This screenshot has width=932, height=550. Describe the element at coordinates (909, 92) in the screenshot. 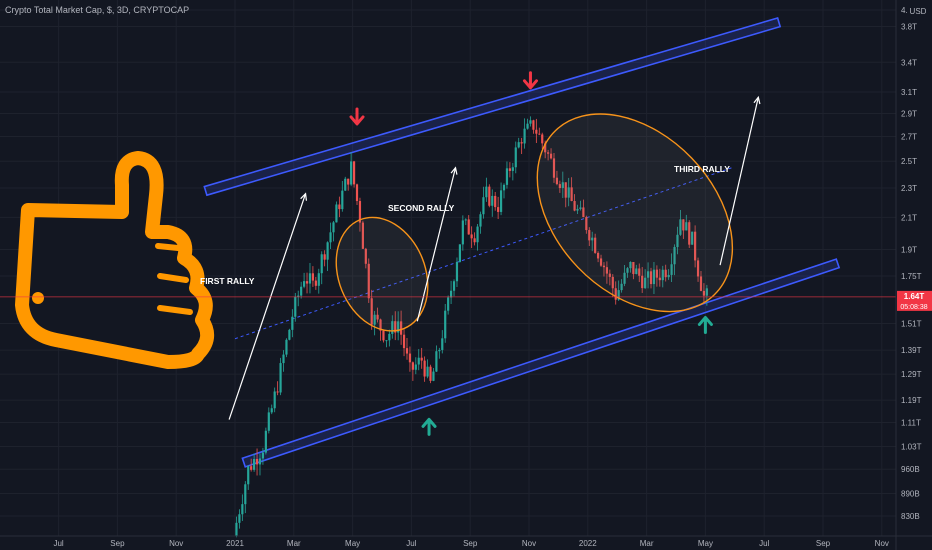

I see `price-axis-tick-label: 3.1T` at that location.